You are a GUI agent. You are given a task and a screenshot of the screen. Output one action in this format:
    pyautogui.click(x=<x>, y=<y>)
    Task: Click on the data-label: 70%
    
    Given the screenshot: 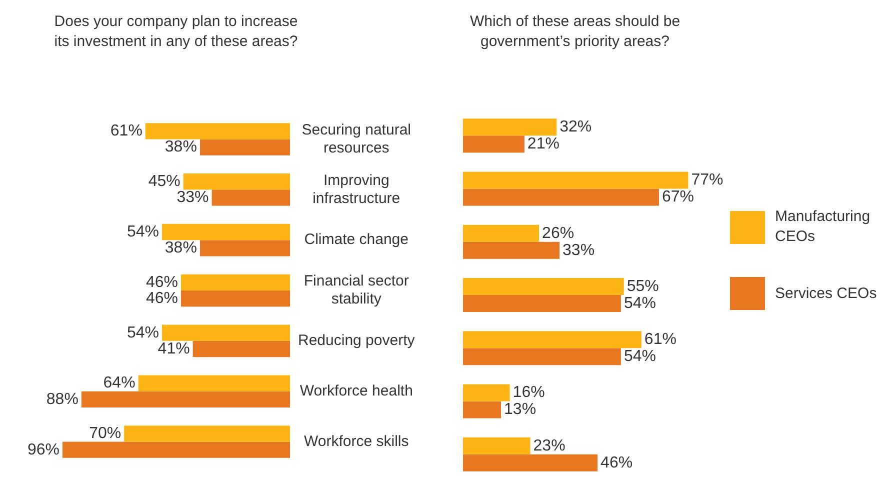 What is the action you would take?
    pyautogui.click(x=105, y=433)
    